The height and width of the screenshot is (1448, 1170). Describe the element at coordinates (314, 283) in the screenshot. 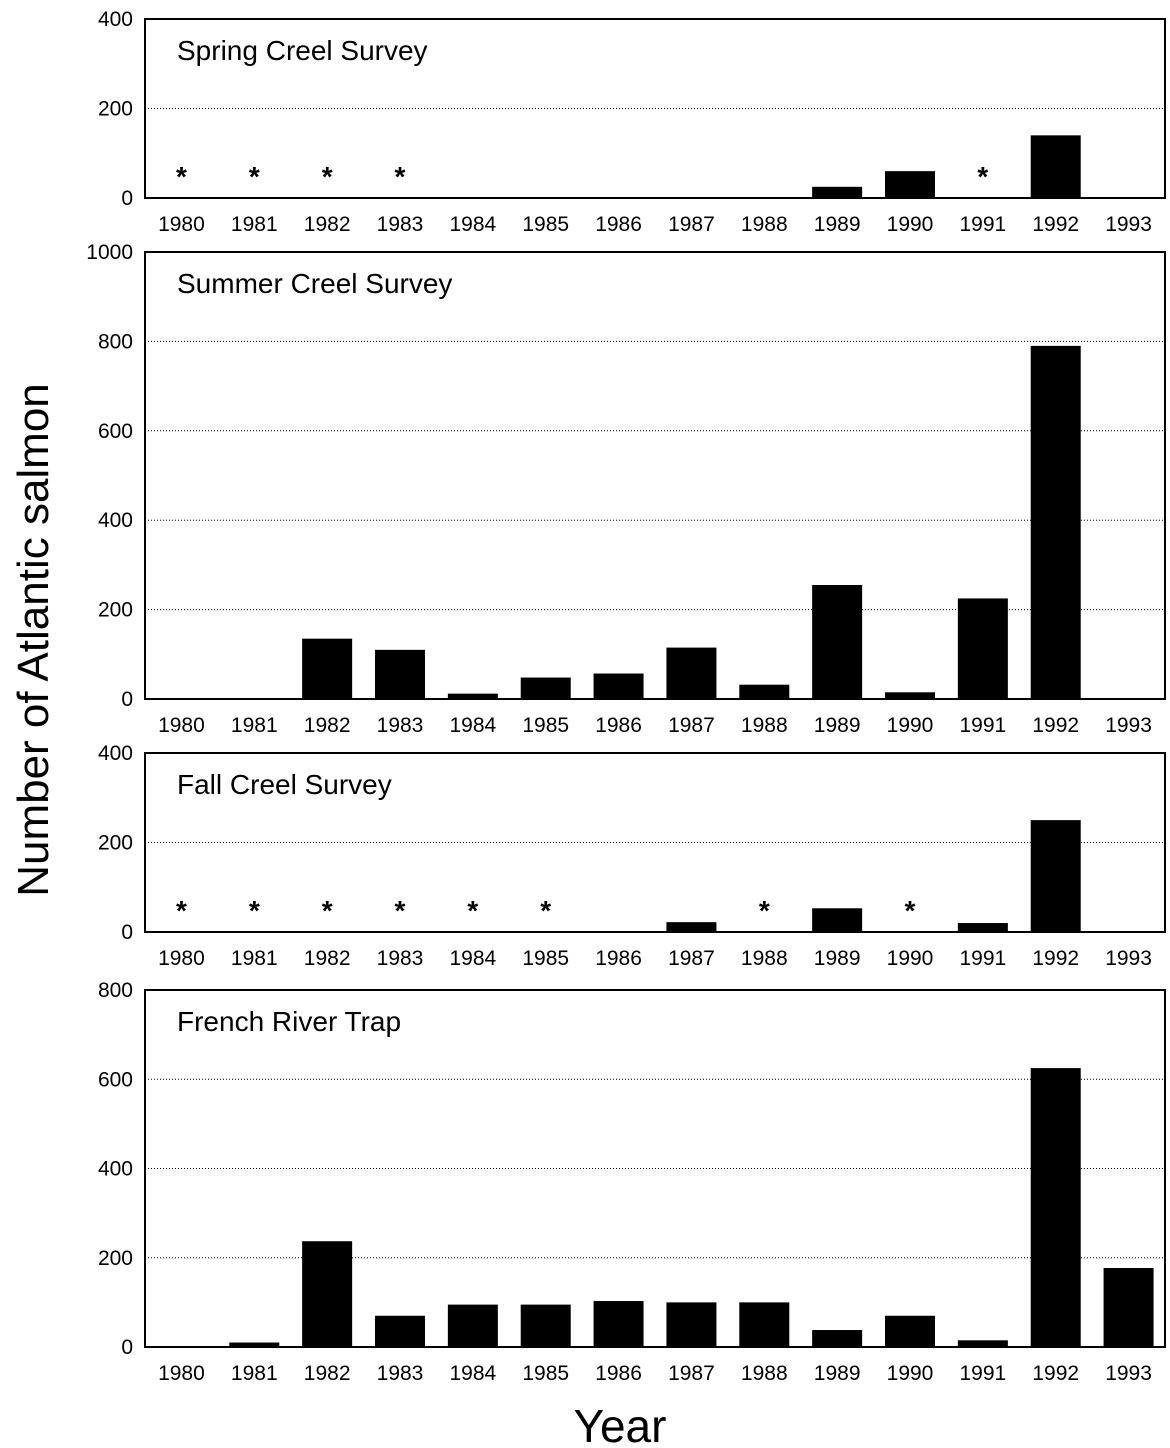

I see `panel-title: Summer Creel Survey` at that location.